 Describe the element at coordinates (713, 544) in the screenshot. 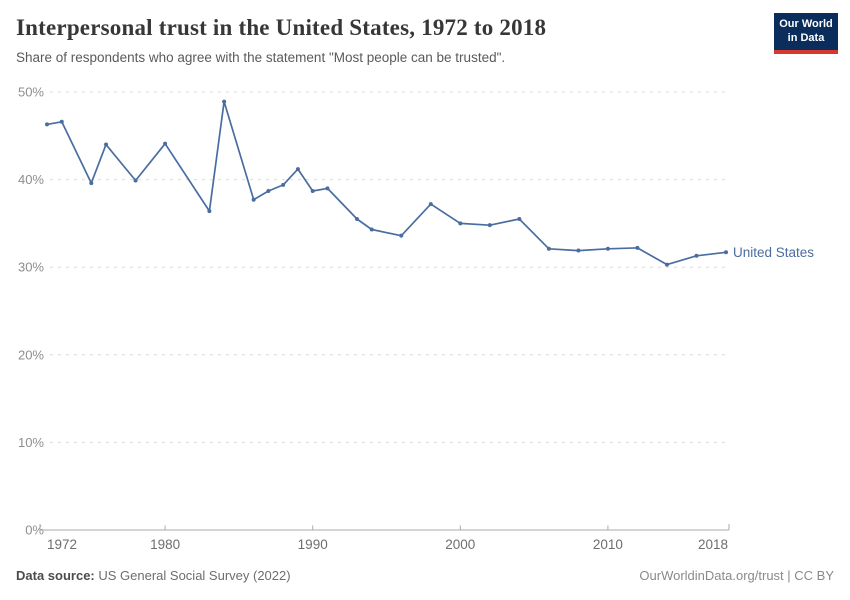

I see `x-tick-label: 2018` at that location.